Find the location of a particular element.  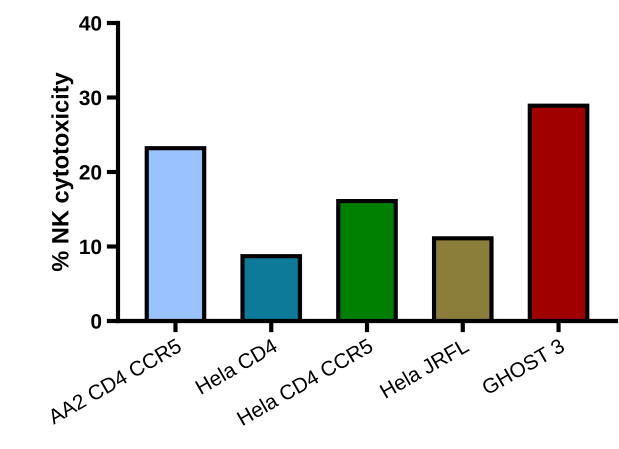

y-tick-label: 20 is located at coordinates (91, 172).